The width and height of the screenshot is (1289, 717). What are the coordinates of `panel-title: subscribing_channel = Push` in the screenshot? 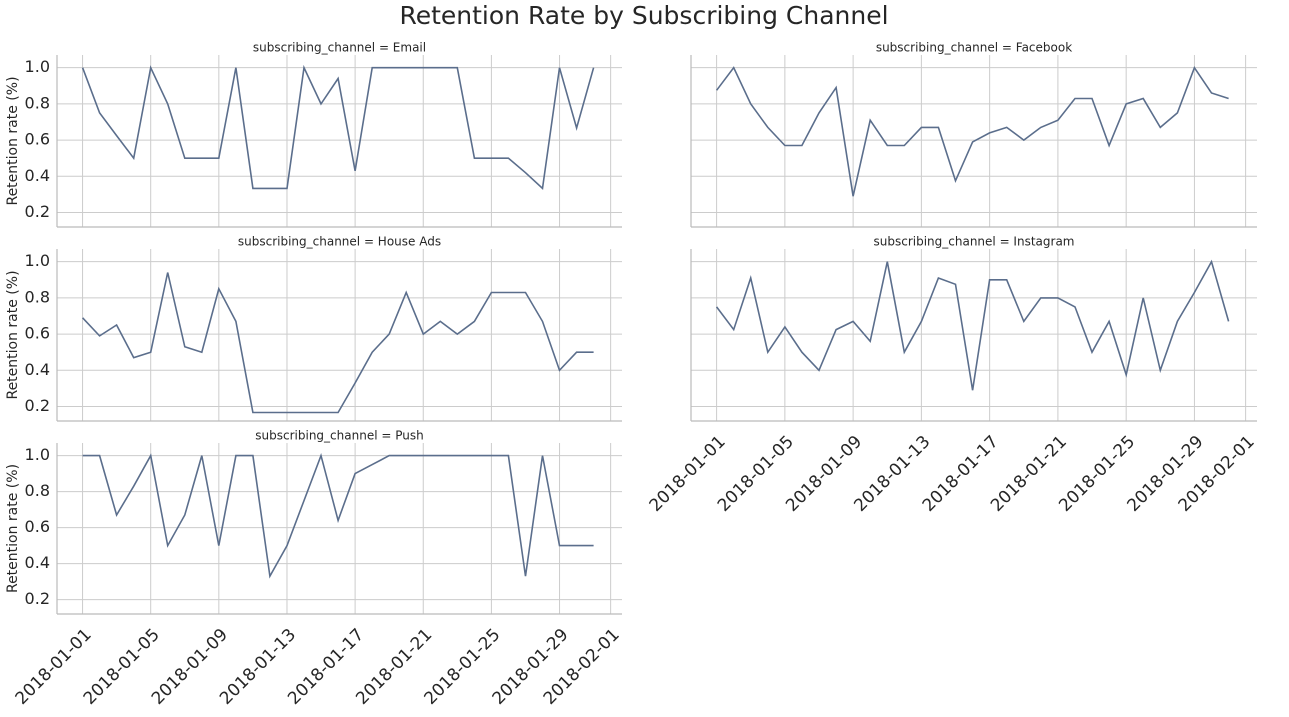 It's located at (339, 436).